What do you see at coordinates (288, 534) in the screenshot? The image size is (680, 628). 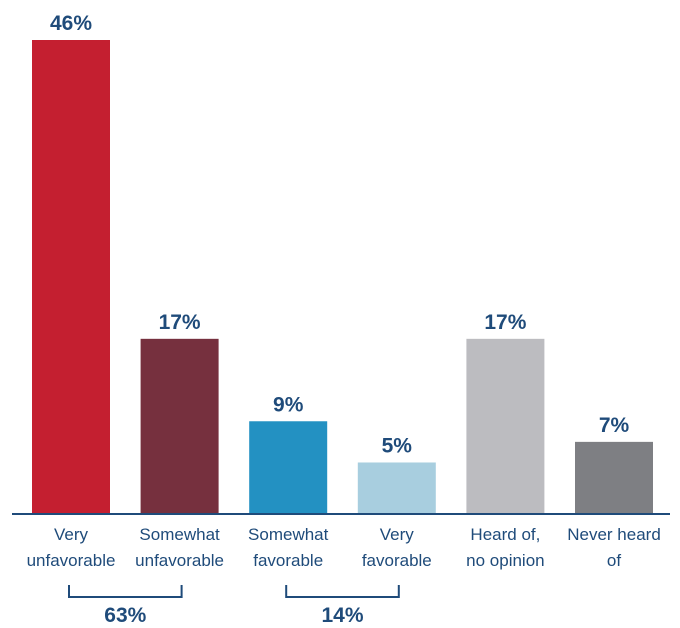 I see `category-label-2-line-0: Somewhat` at bounding box center [288, 534].